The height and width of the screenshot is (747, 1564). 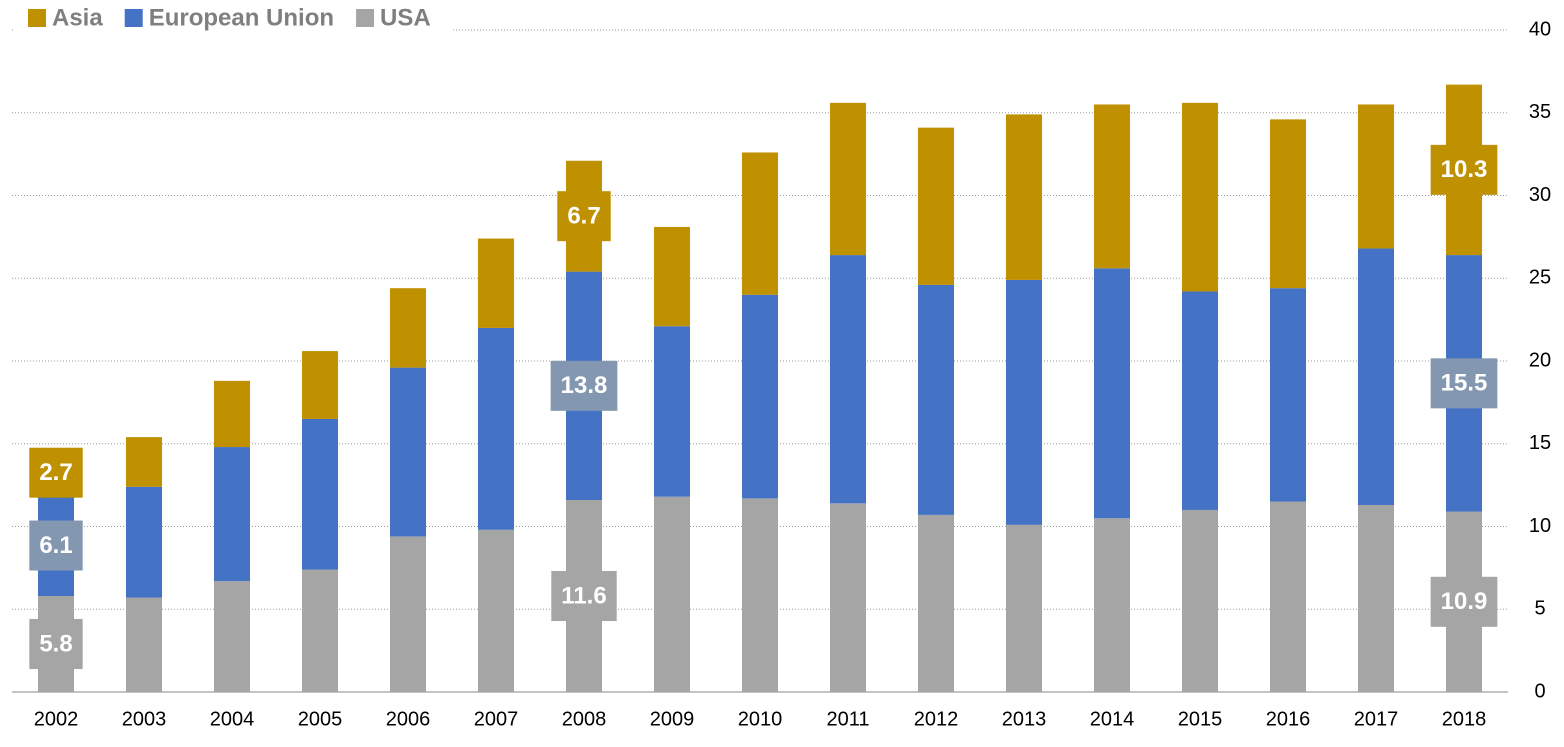 I want to click on y-tick-label: 20, so click(x=1540, y=360).